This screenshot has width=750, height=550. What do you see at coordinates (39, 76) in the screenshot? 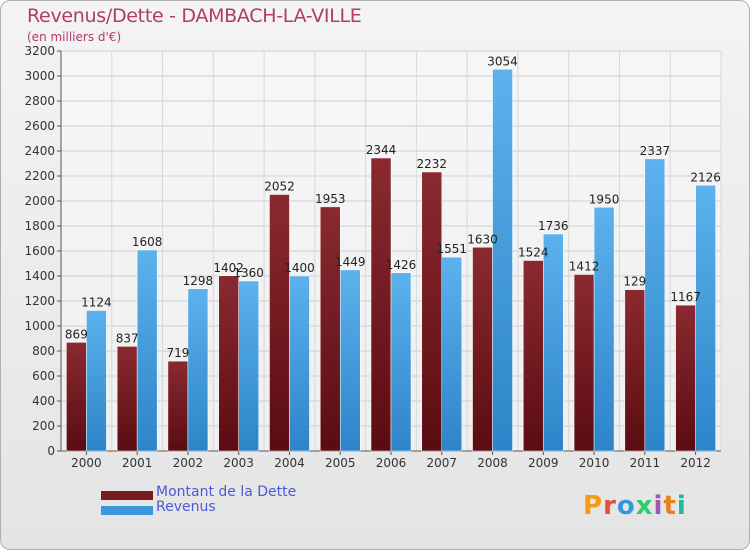
I see `y-tick-label: 3000` at bounding box center [39, 76].